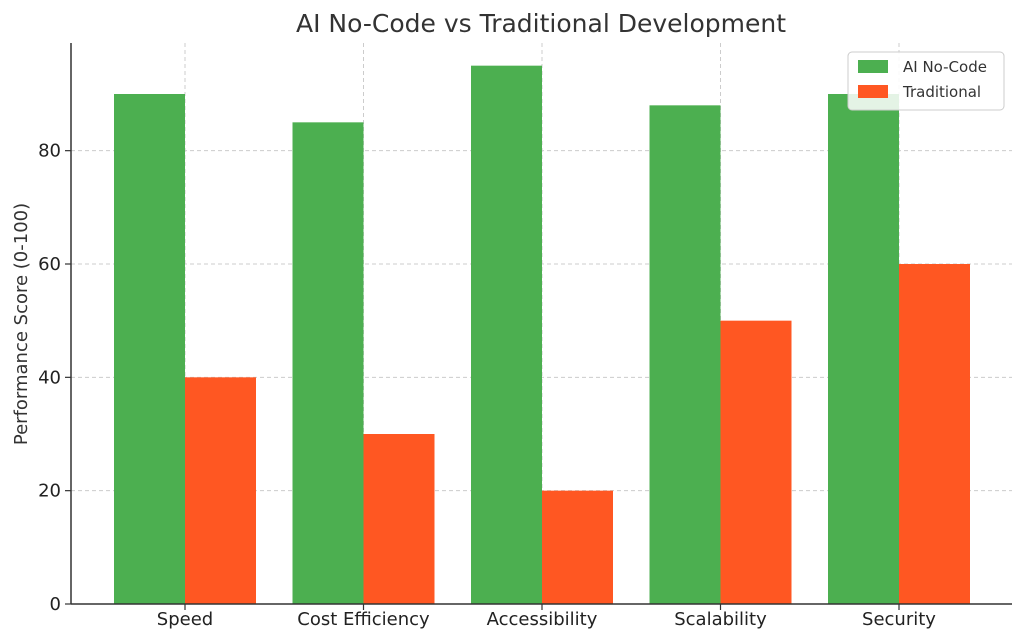  Describe the element at coordinates (49, 491) in the screenshot. I see `y-tick-label: 20` at that location.